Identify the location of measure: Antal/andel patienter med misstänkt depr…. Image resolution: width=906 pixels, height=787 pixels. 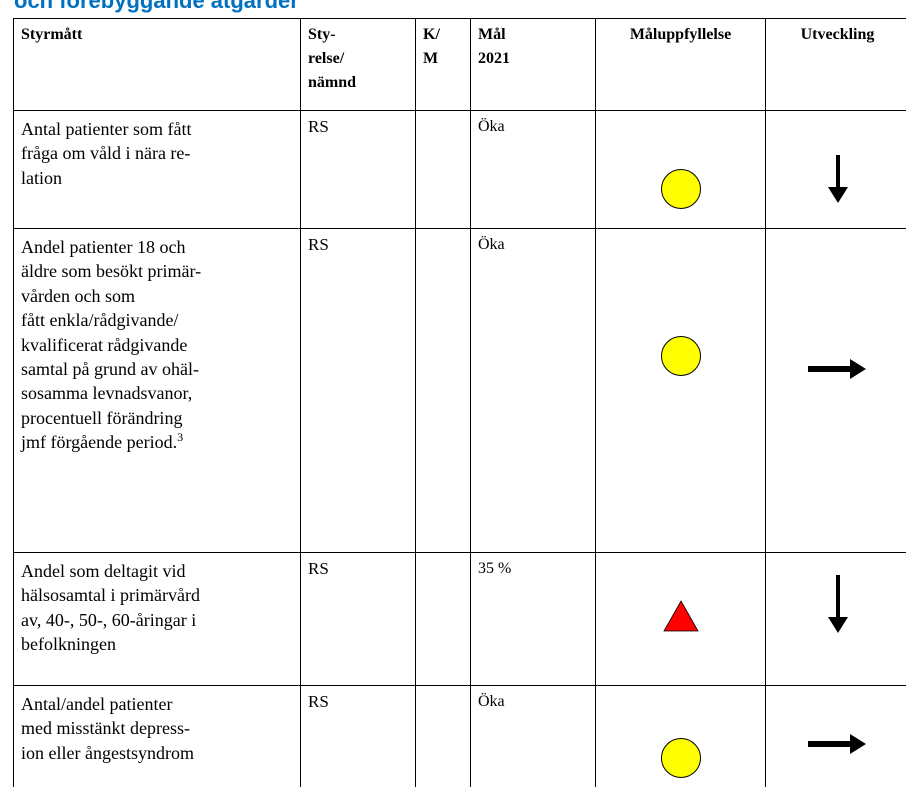
(107, 728).